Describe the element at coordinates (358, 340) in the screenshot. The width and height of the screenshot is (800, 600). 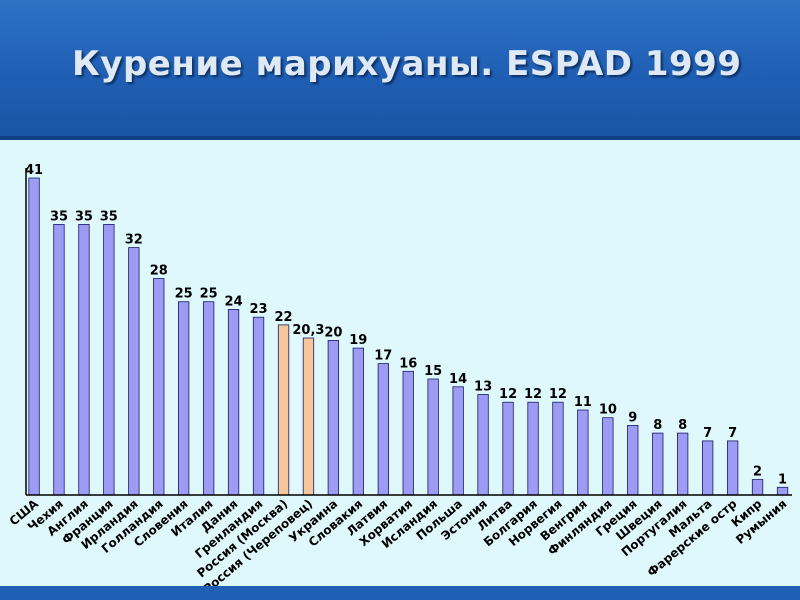
I see `value-label-14: 19` at that location.